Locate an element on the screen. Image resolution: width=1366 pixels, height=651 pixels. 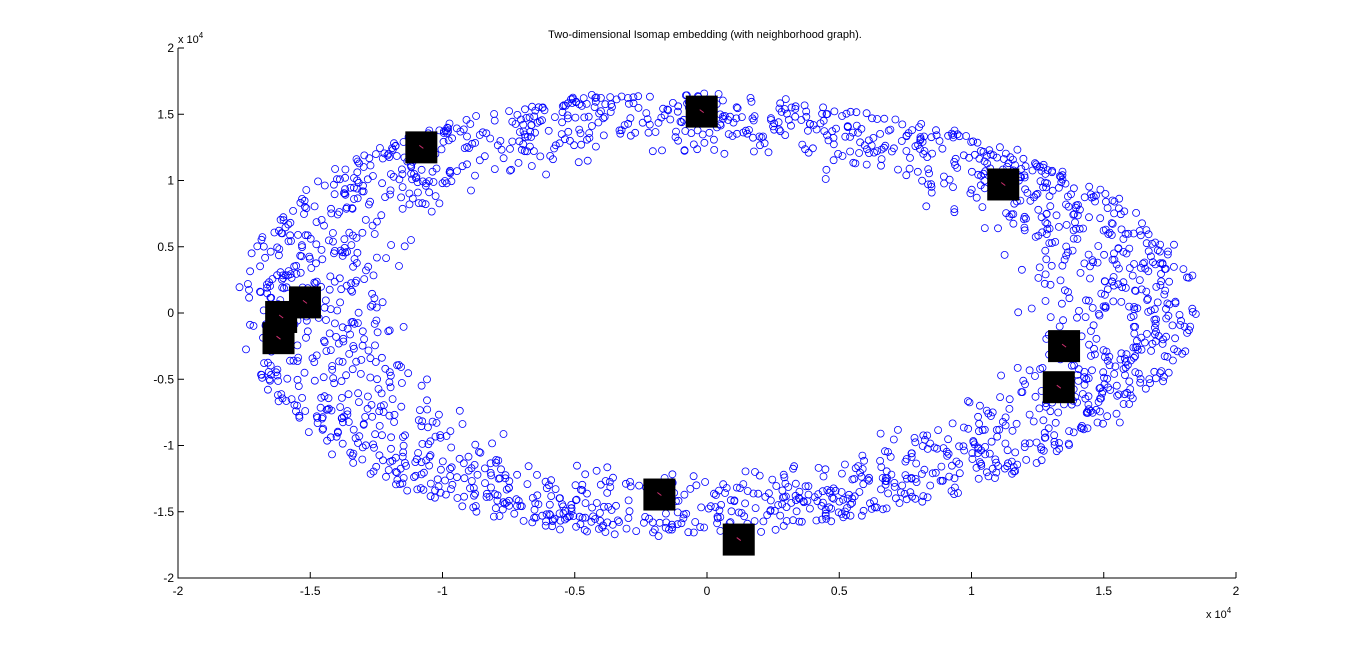
x-multiplier-base: x 10 is located at coordinates (1216, 615).